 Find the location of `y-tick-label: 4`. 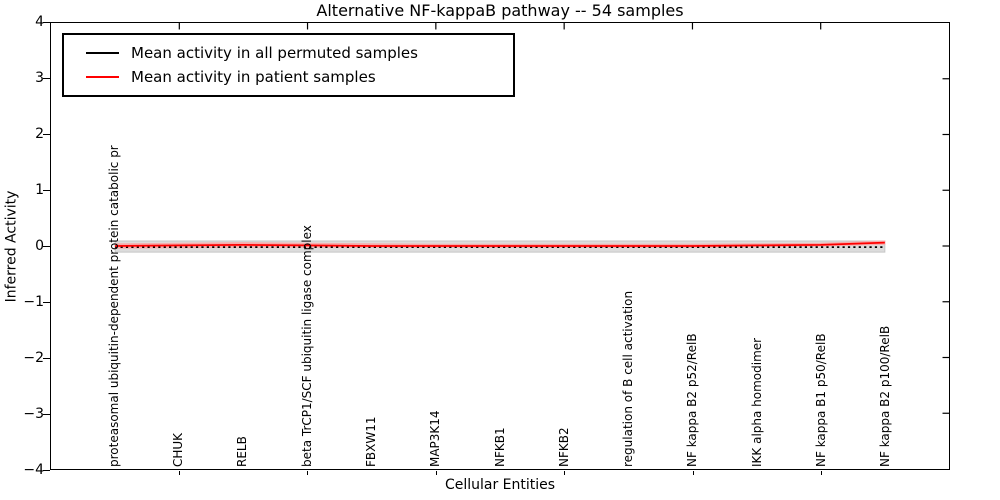

y-tick-label: 4 is located at coordinates (39, 22).